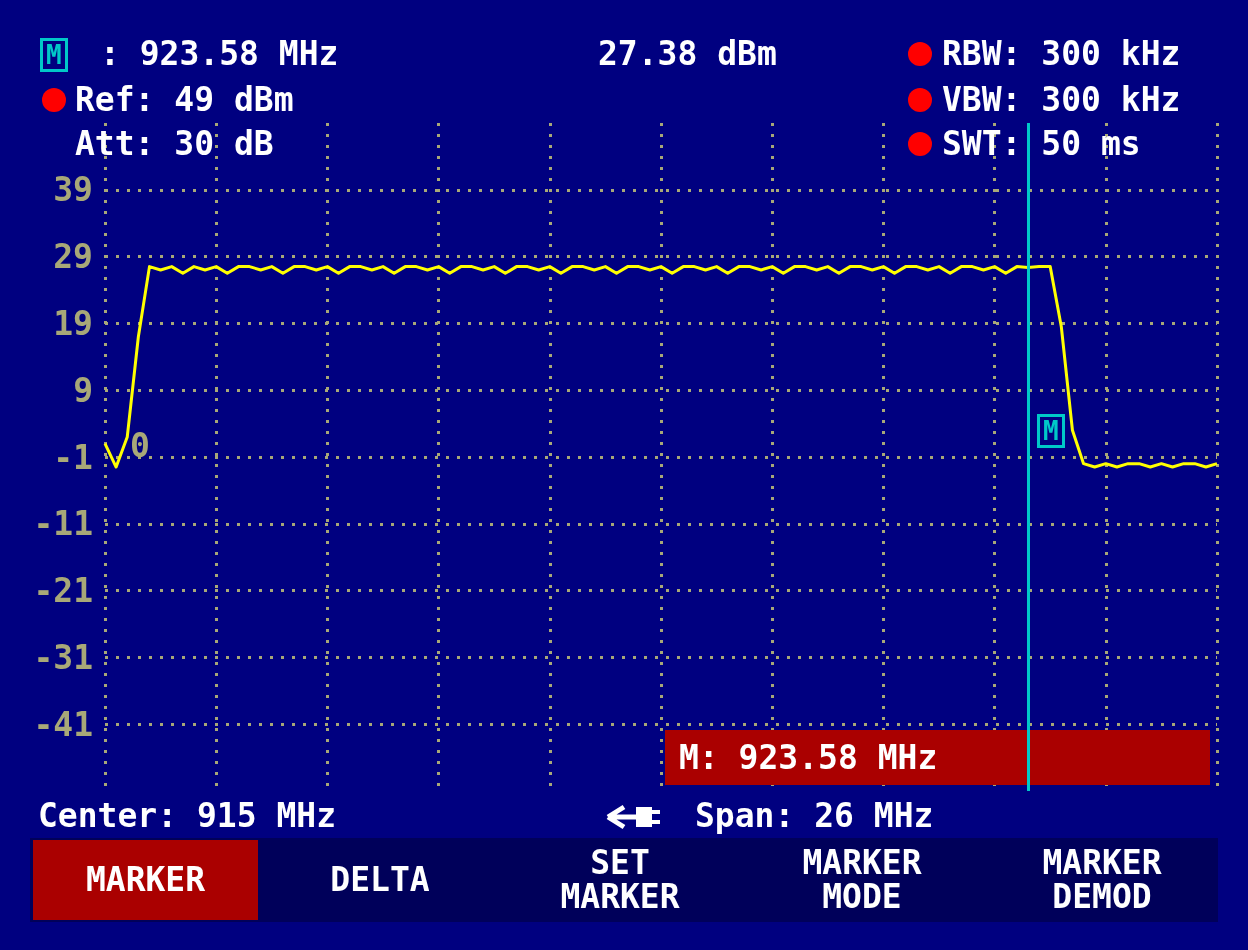 This screenshot has width=1248, height=950. Describe the element at coordinates (380, 880) in the screenshot. I see `text: DELTA` at that location.